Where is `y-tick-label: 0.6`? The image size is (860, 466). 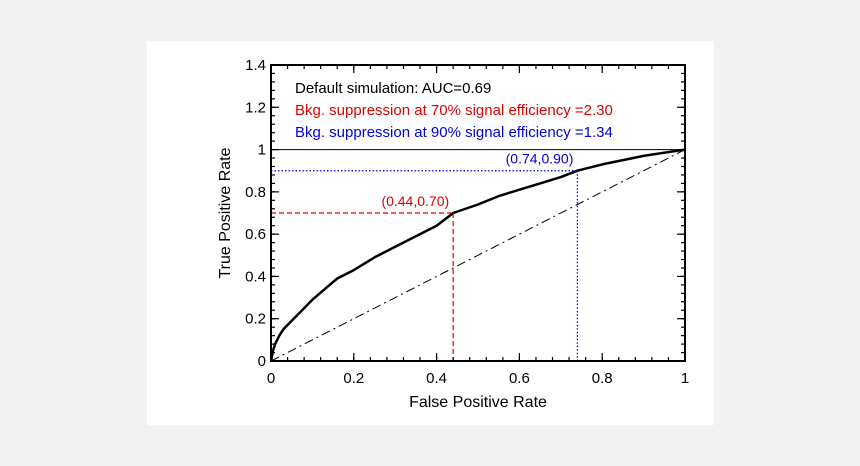
y-tick-label: 0.6 is located at coordinates (255, 234).